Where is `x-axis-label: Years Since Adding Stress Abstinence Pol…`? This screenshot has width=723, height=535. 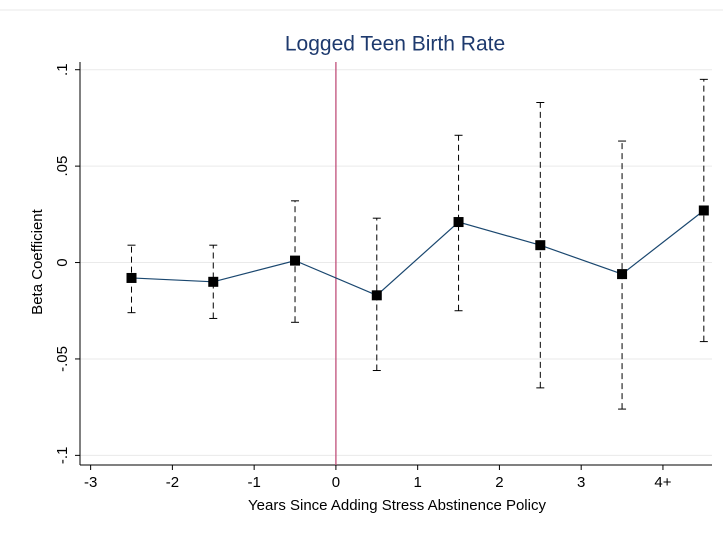 x-axis-label: Years Since Adding Stress Abstinence Pol… is located at coordinates (397, 505).